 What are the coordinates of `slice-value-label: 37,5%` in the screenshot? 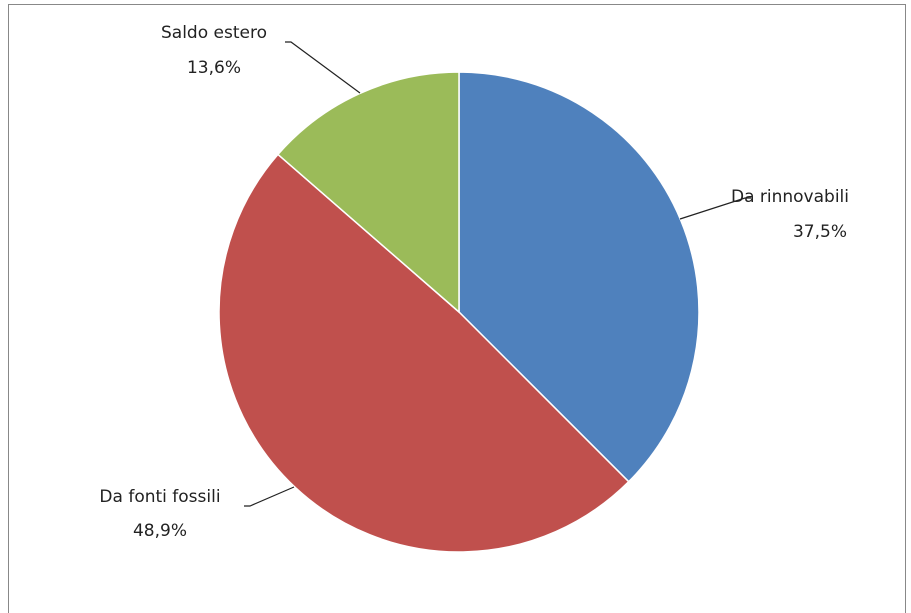 It's located at (820, 232).